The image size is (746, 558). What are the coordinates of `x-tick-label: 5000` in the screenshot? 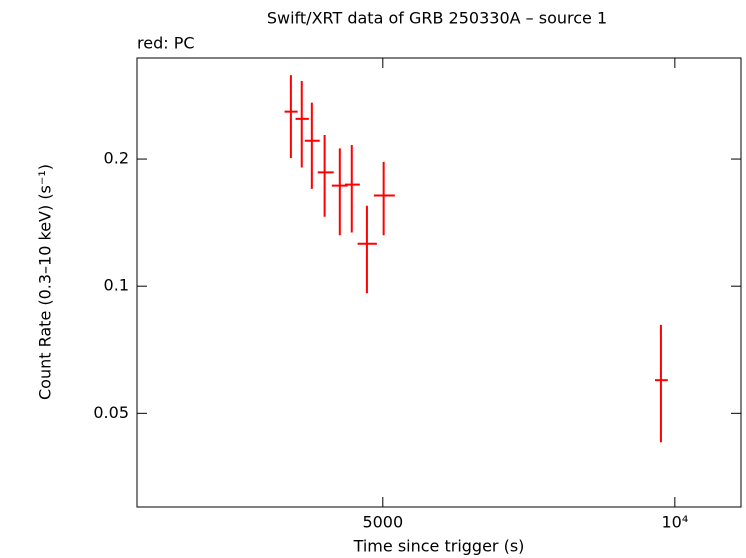 It's located at (382, 522).